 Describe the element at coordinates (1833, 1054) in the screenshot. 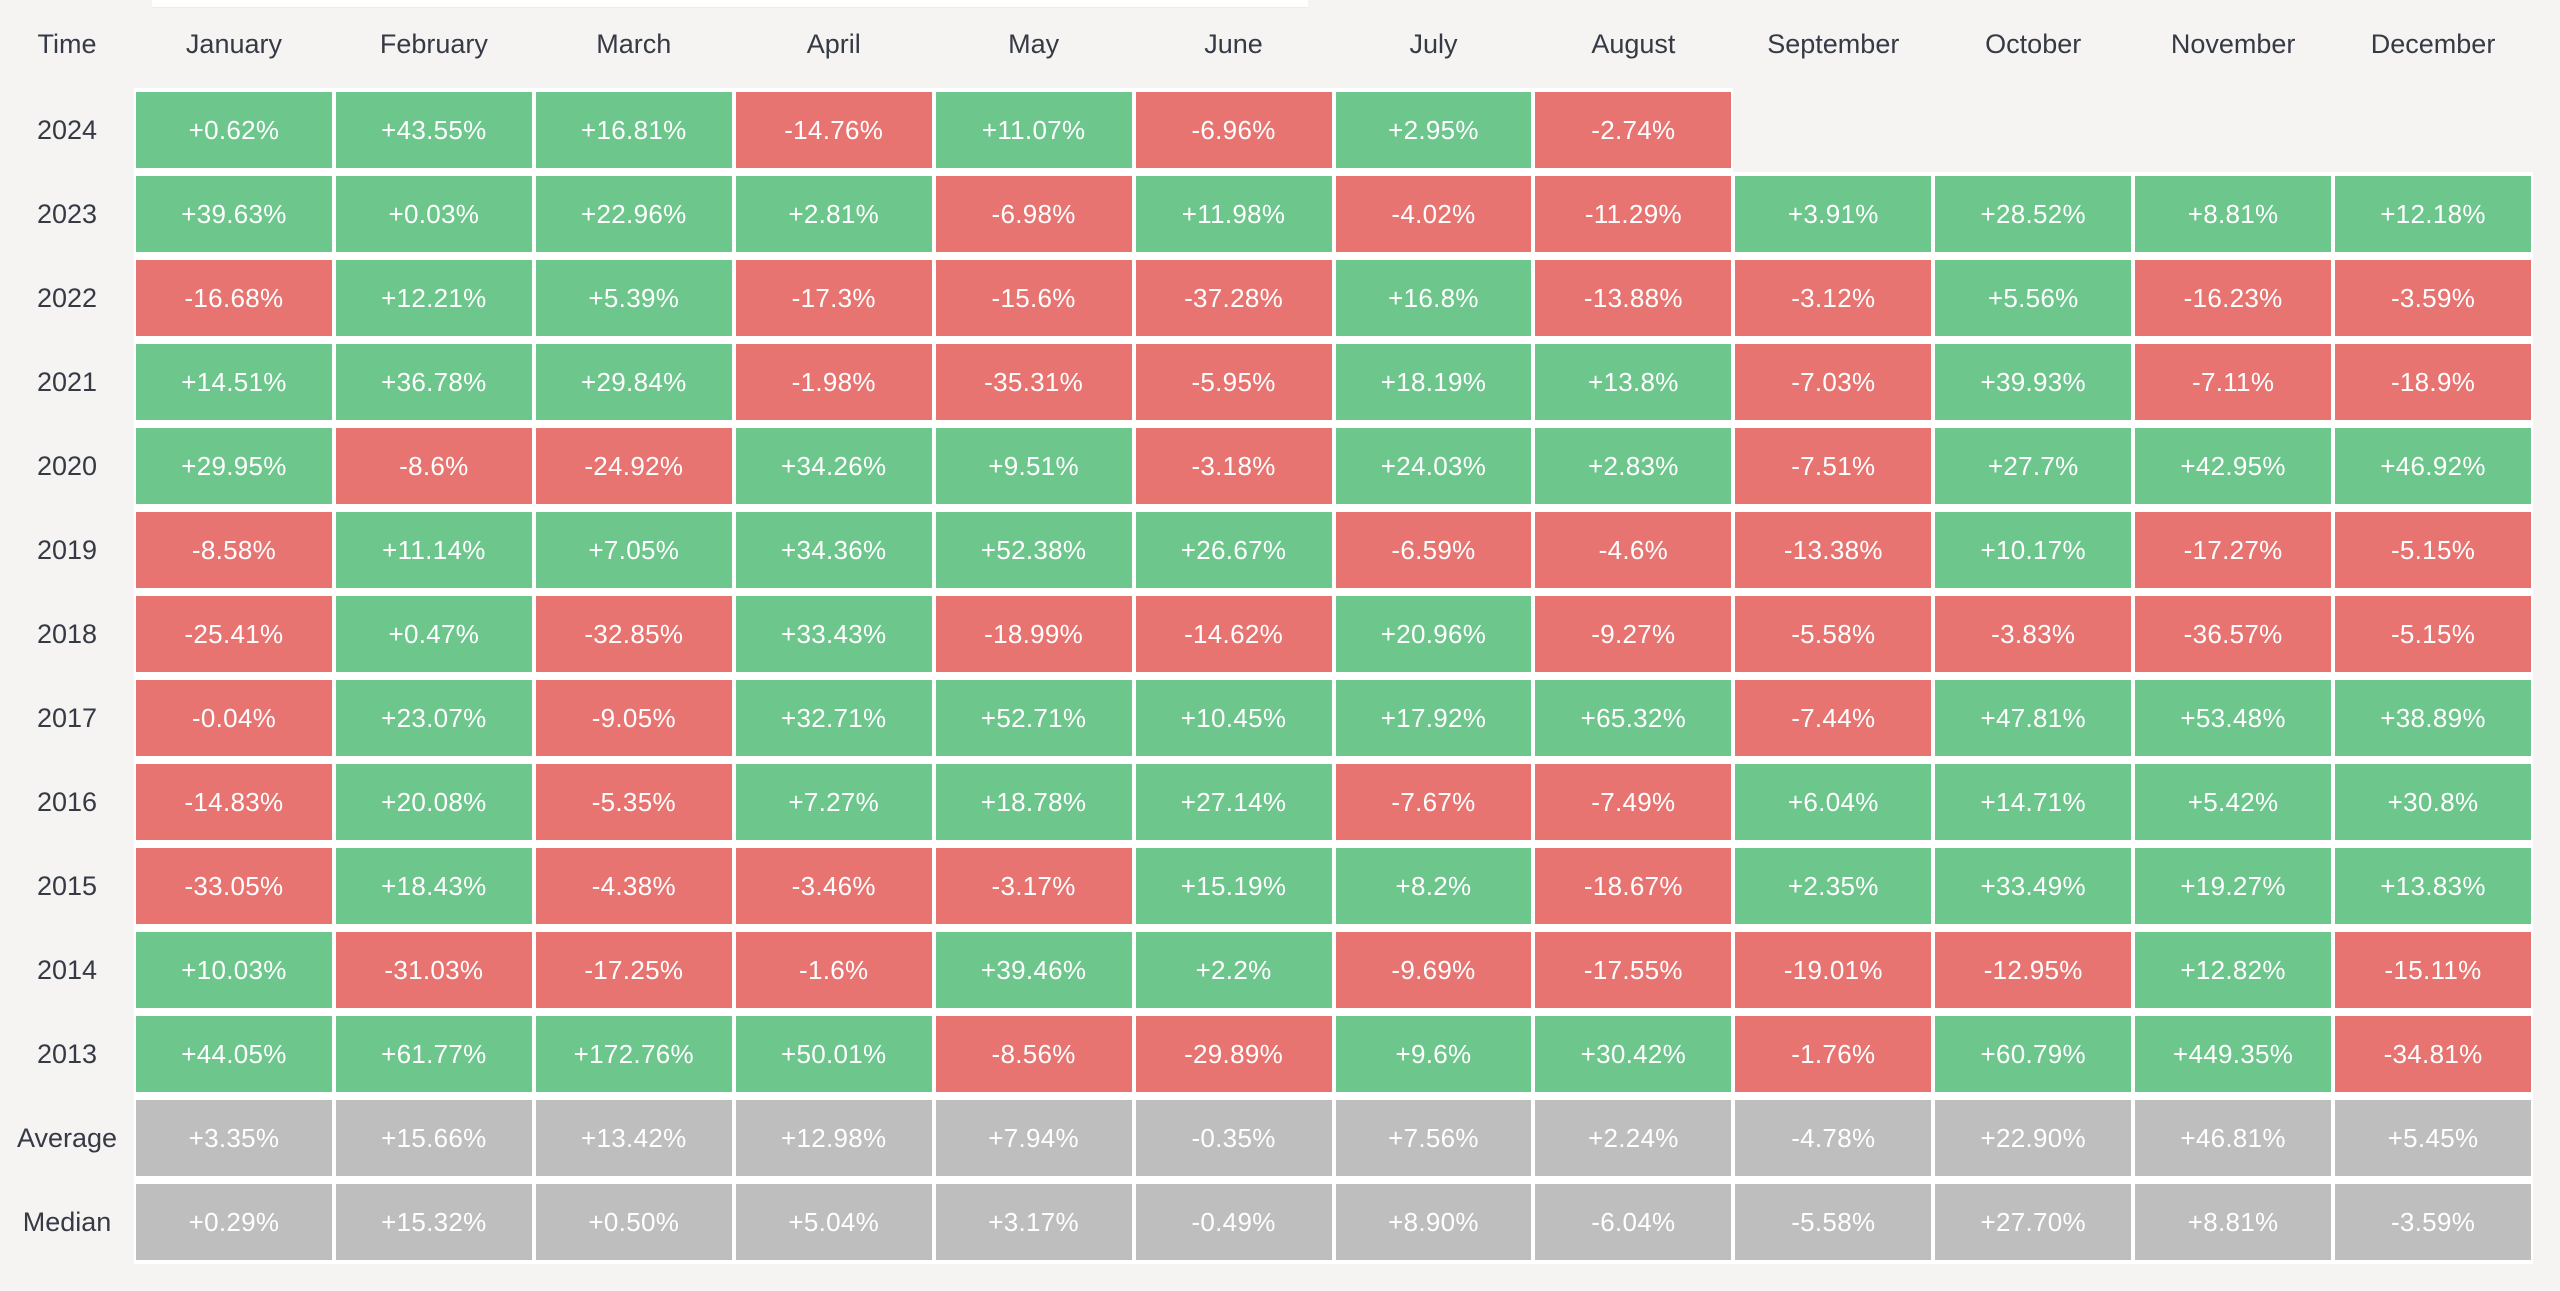

I see `cell-2013-september: -1.76%` at that location.